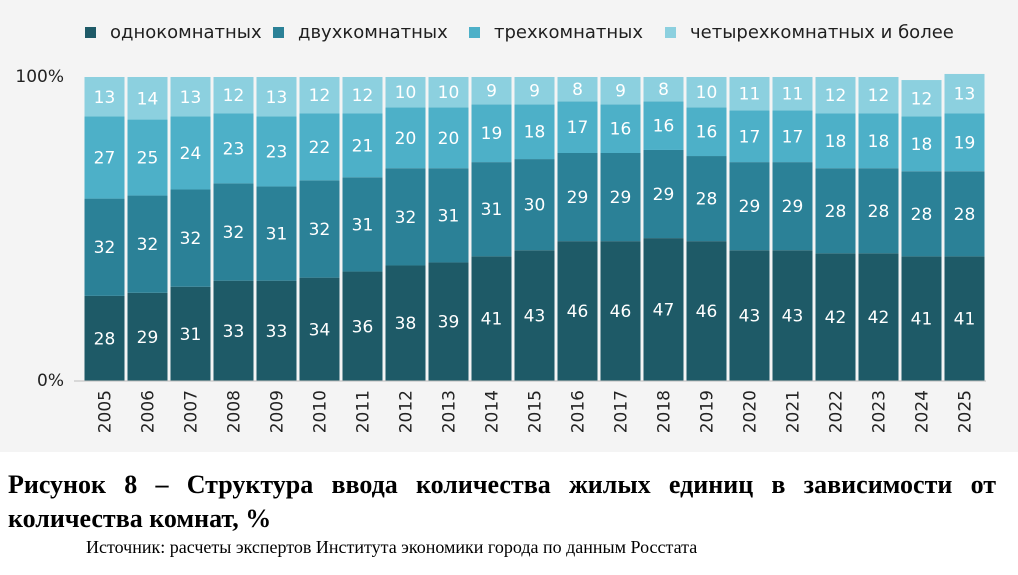  What do you see at coordinates (965, 143) in the screenshot?
I see `data-label-2025-s3: 19` at bounding box center [965, 143].